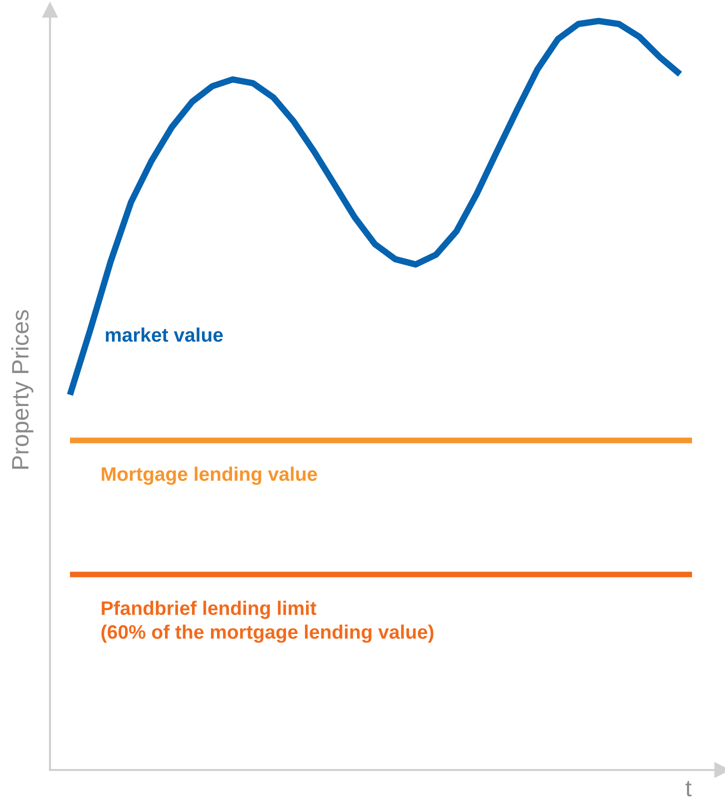 The width and height of the screenshot is (725, 803). What do you see at coordinates (22, 389) in the screenshot?
I see `y-axis-title: Property Prices` at bounding box center [22, 389].